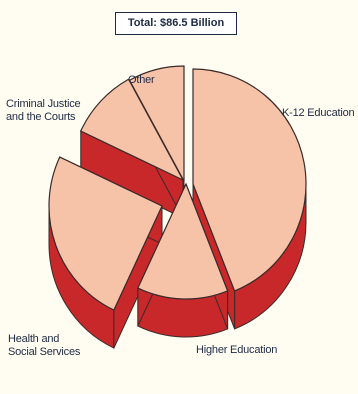 The width and height of the screenshot is (358, 394). I want to click on label-health-social: Health and Social Services, so click(44, 345).